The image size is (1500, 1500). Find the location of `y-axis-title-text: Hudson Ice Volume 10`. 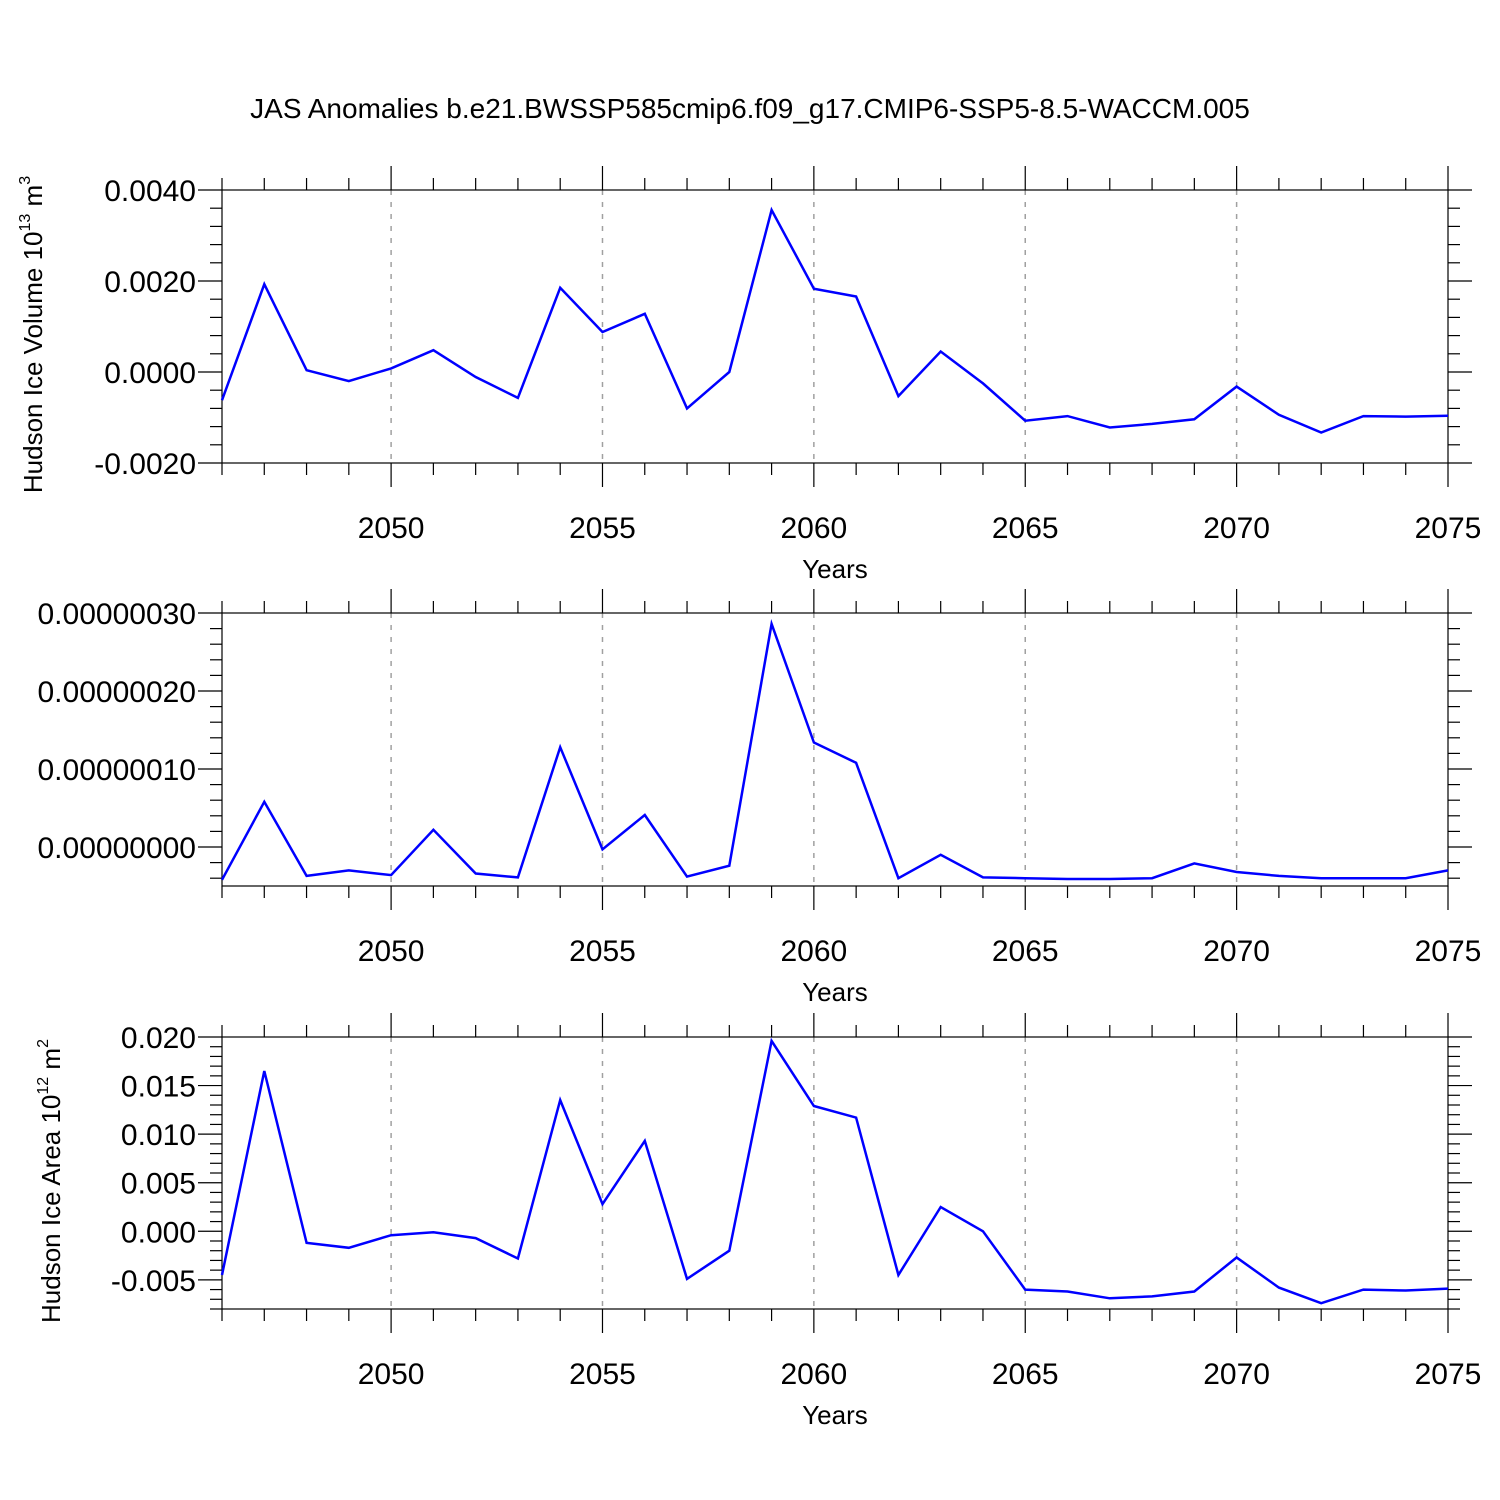

y-axis-title-text: Hudson Ice Volume 10 is located at coordinates (33, 362).